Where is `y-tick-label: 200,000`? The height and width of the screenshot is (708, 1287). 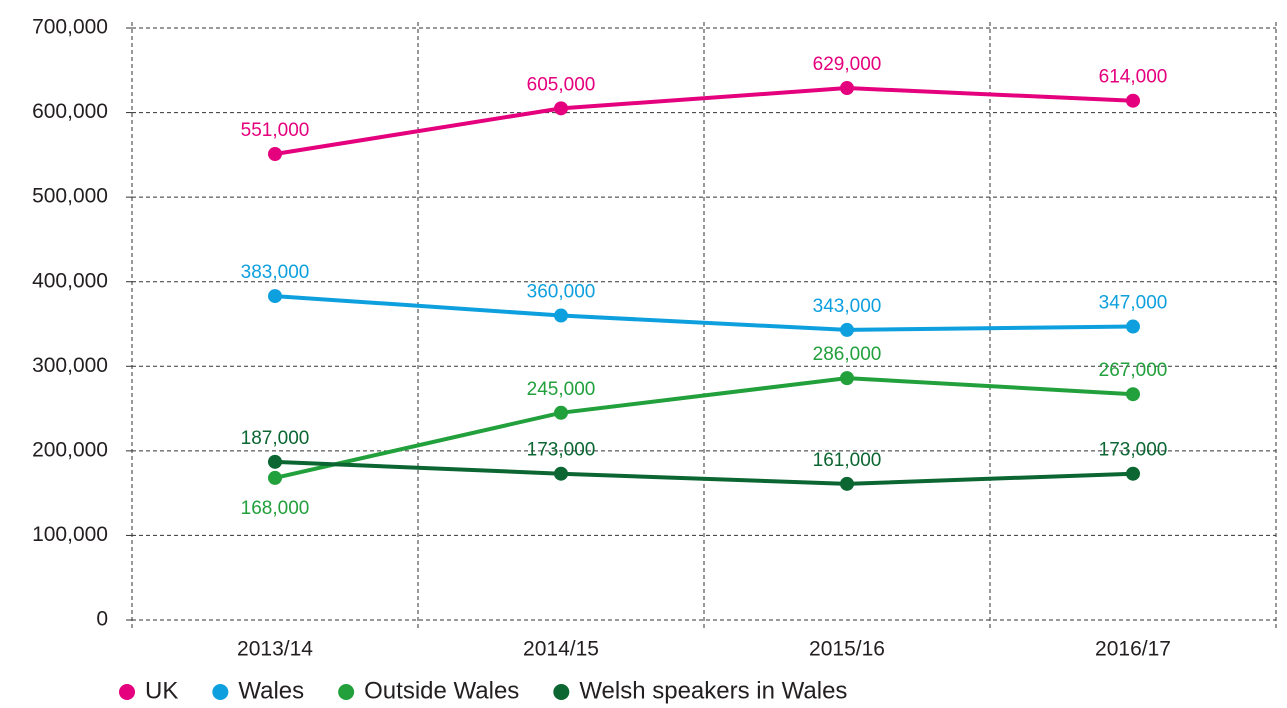 y-tick-label: 200,000 is located at coordinates (70, 449).